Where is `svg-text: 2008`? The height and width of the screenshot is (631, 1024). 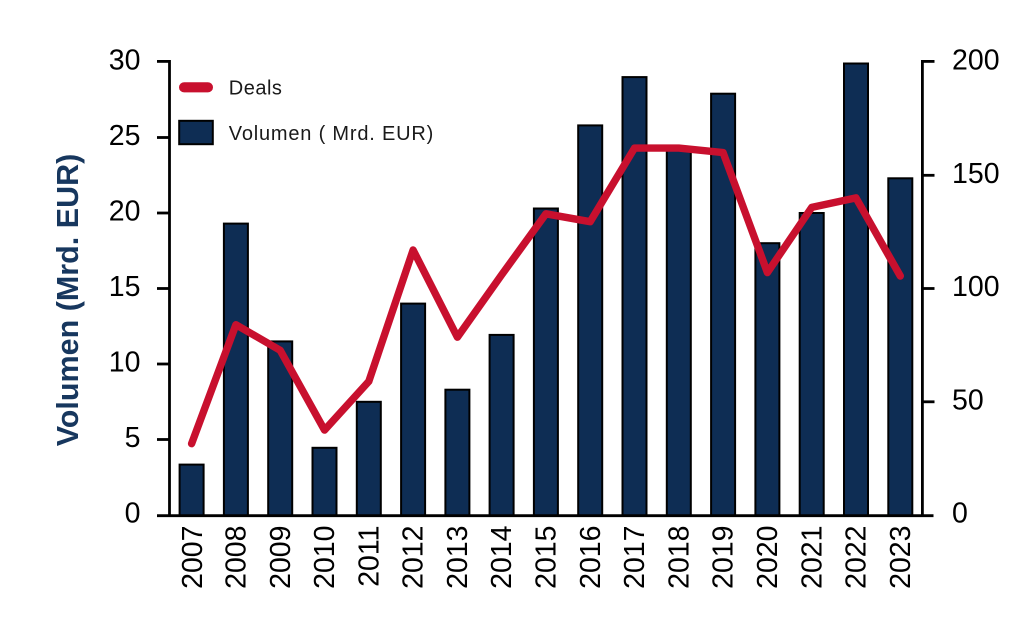 svg-text: 2008 is located at coordinates (237, 557).